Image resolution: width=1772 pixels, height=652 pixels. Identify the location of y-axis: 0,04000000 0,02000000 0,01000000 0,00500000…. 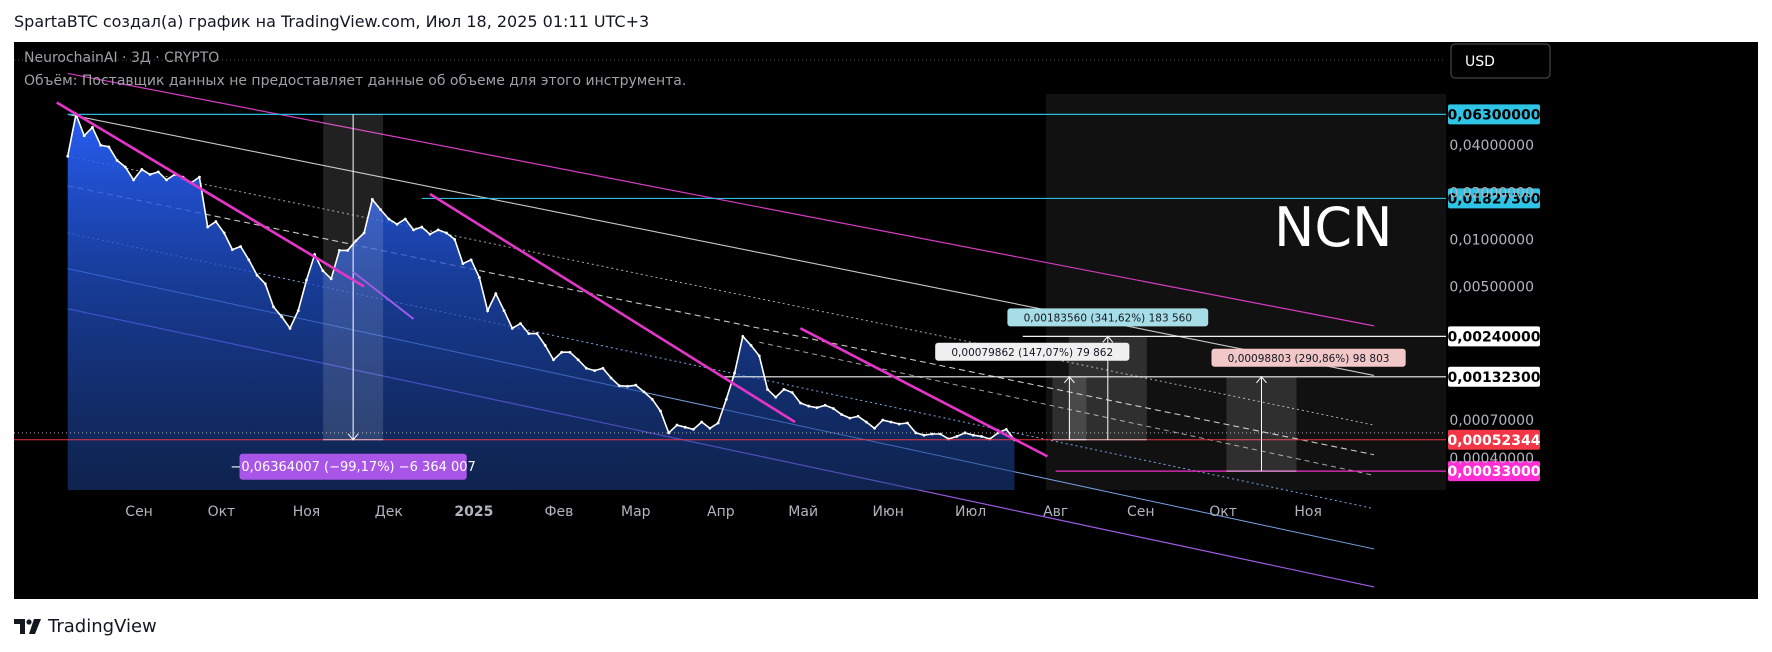
(1491, 302).